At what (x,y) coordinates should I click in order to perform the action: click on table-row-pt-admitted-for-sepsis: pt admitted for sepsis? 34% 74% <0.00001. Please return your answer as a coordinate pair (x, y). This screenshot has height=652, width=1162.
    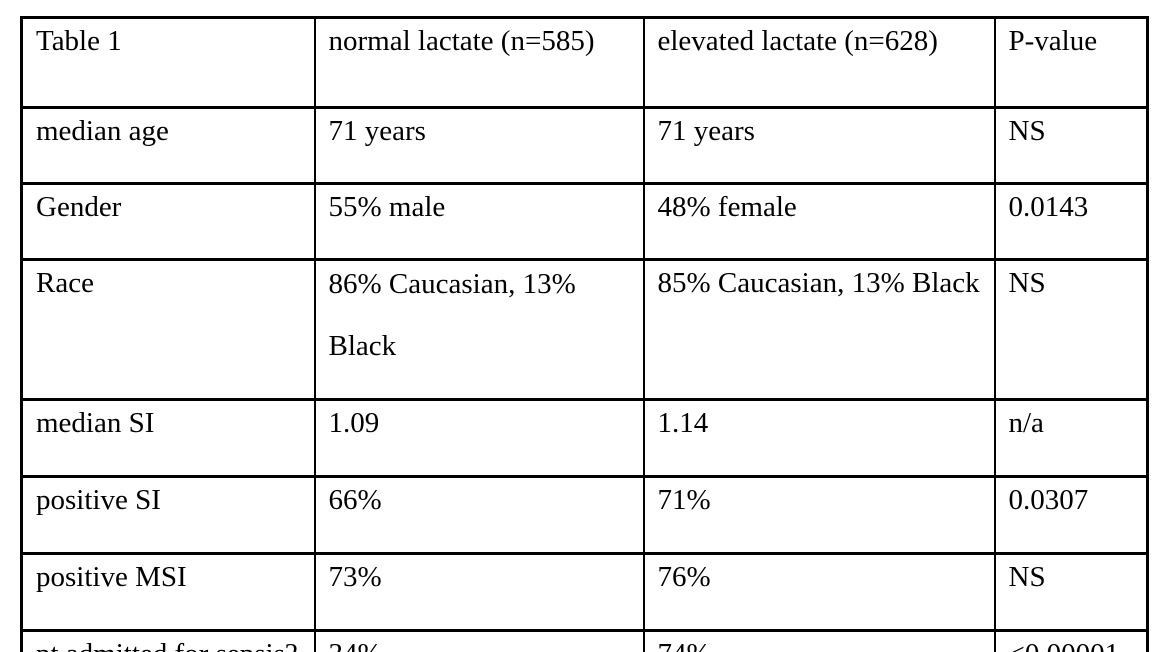
    Looking at the image, I should click on (584, 640).